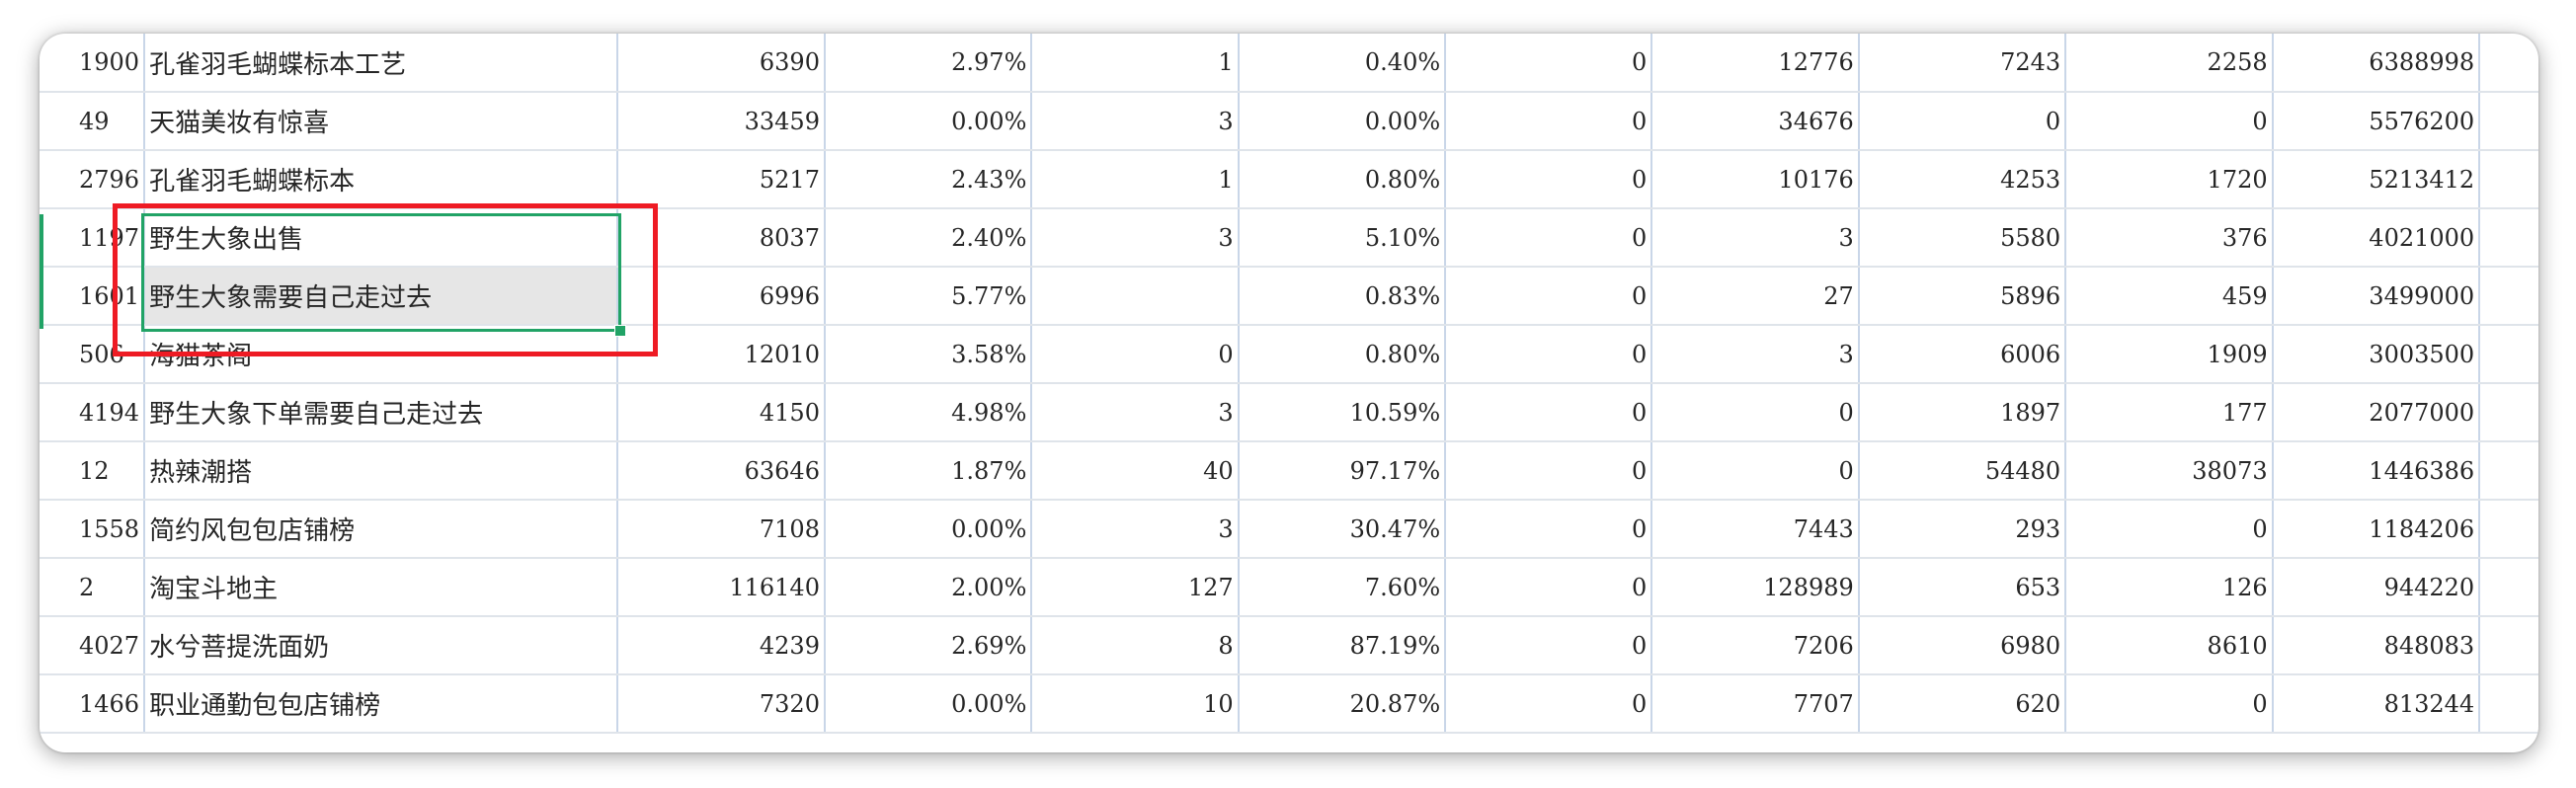 This screenshot has width=2576, height=788. Describe the element at coordinates (2169, 179) in the screenshot. I see `value-cell: 1720` at that location.